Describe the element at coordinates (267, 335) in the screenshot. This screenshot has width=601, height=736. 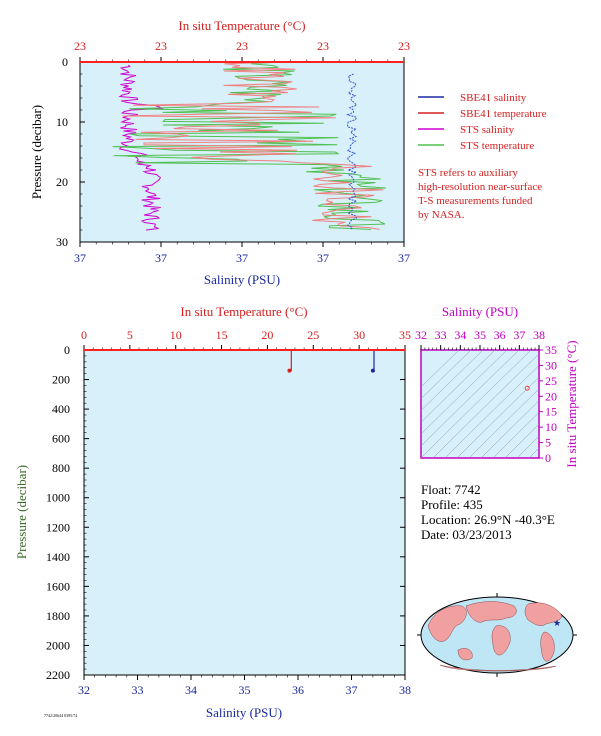
I see `main-chart-top-tick-label: 20` at that location.